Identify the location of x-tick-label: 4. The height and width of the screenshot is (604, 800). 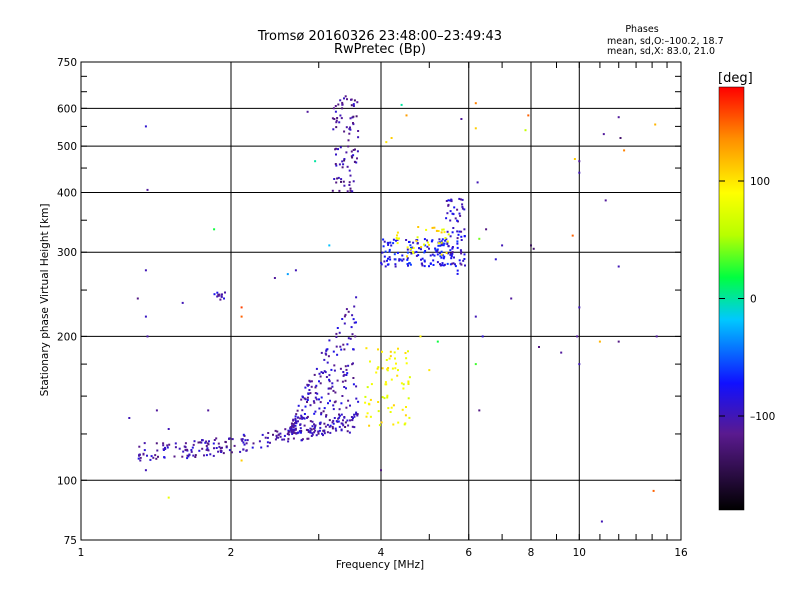
(381, 553).